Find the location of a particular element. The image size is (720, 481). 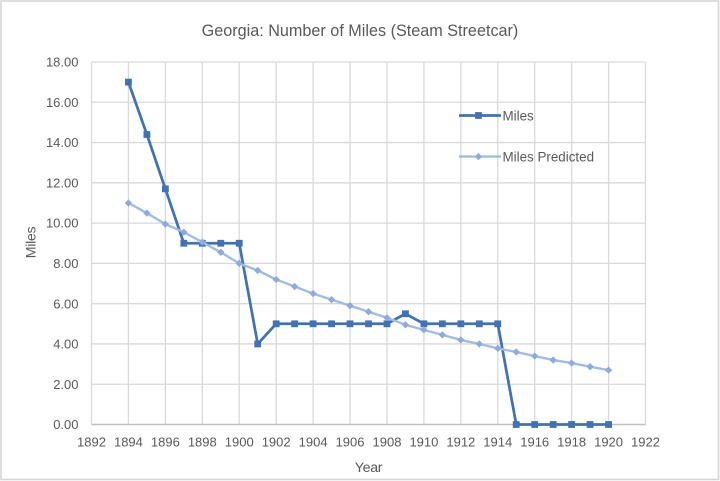

svg-text: 1900 is located at coordinates (239, 442).